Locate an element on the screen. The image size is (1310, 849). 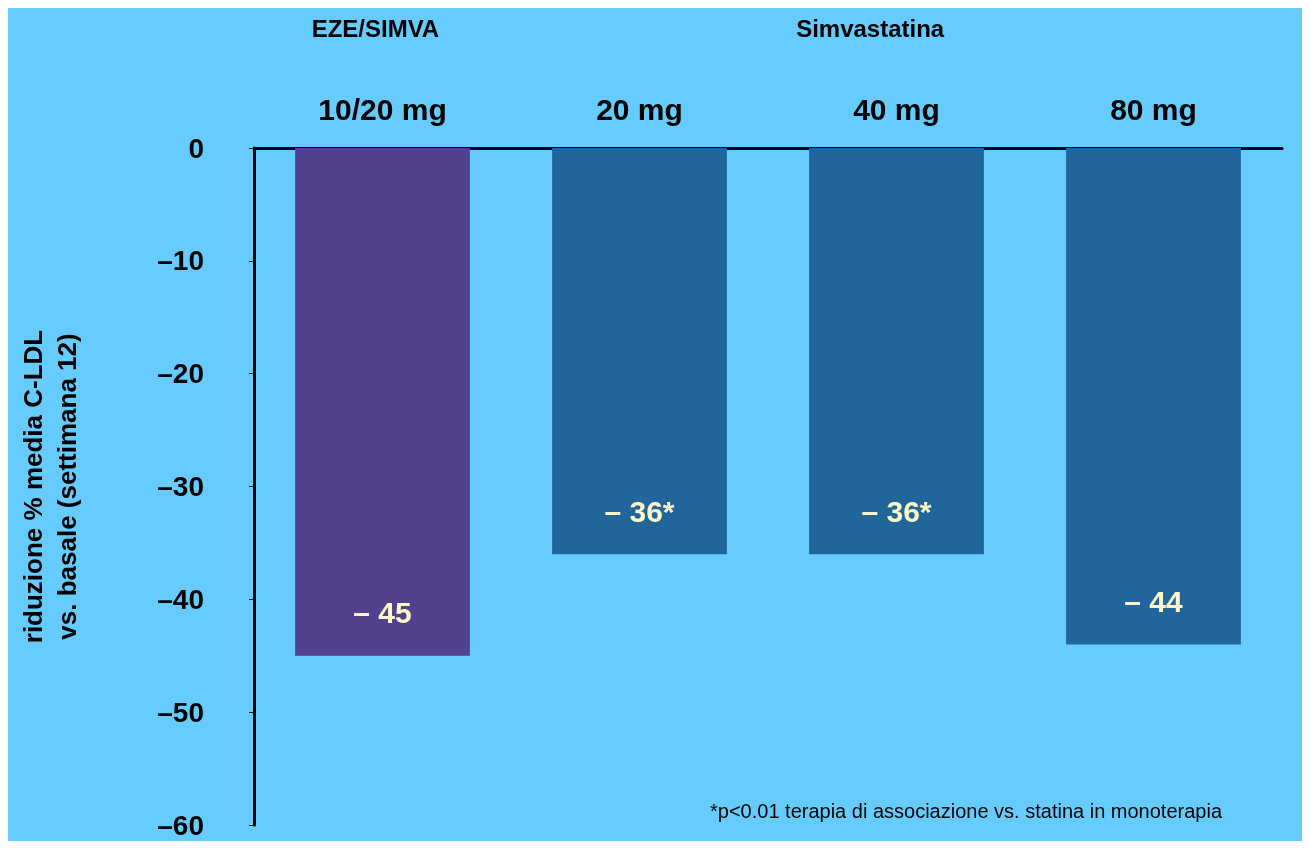
x-tick-label: 40 mg is located at coordinates (896, 109).